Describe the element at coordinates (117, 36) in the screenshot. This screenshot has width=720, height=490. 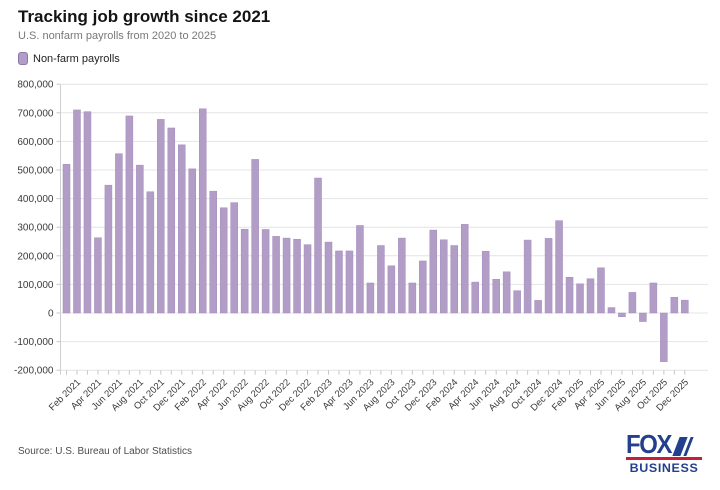
I see `page-subtitle: U.S. nonfarm payrolls from 2020 to 2025` at that location.